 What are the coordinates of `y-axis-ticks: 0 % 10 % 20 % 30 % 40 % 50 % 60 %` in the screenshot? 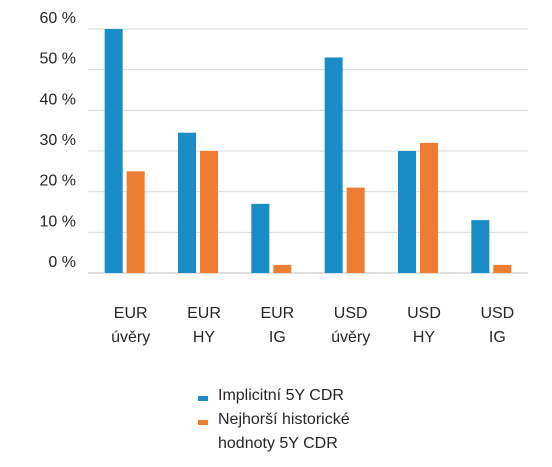 It's located at (58, 140).